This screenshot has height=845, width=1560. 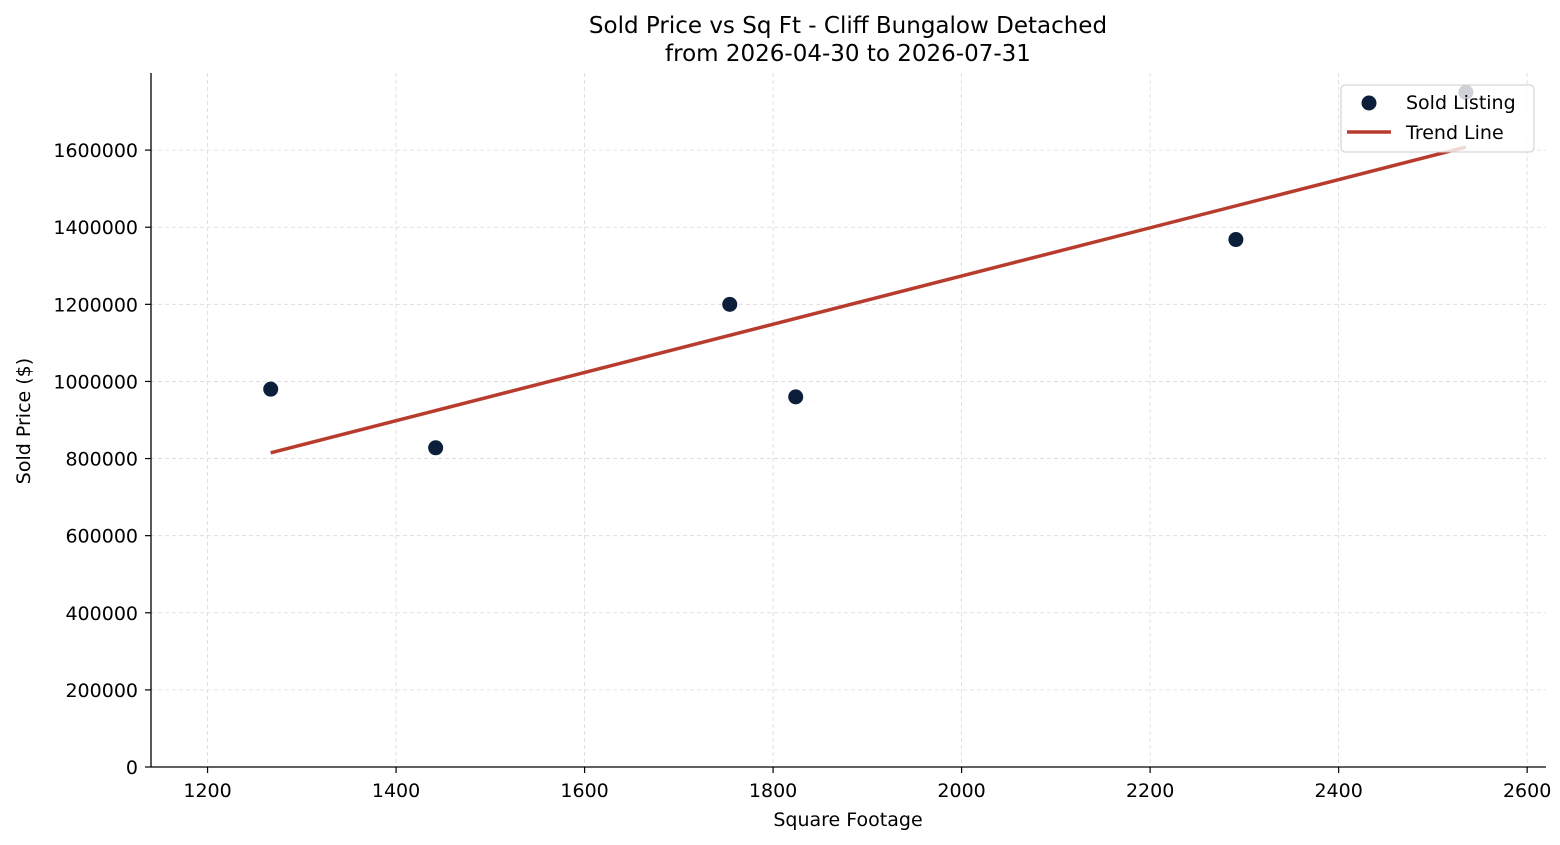 I want to click on legend: Sold Listing Trend Line, so click(x=1437, y=118).